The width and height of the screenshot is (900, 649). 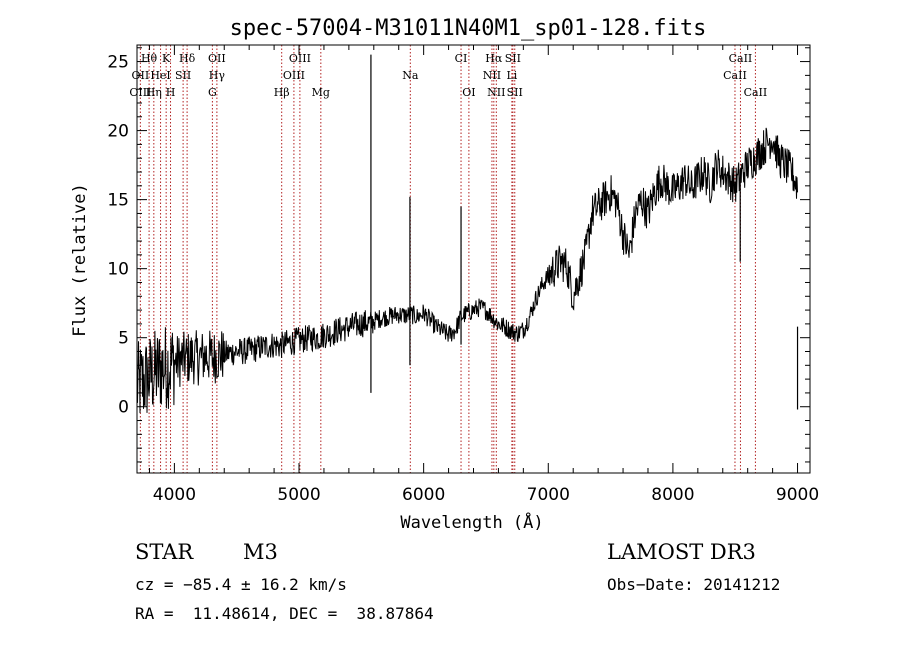 I want to click on line-label-13: OIII, so click(x=294, y=75).